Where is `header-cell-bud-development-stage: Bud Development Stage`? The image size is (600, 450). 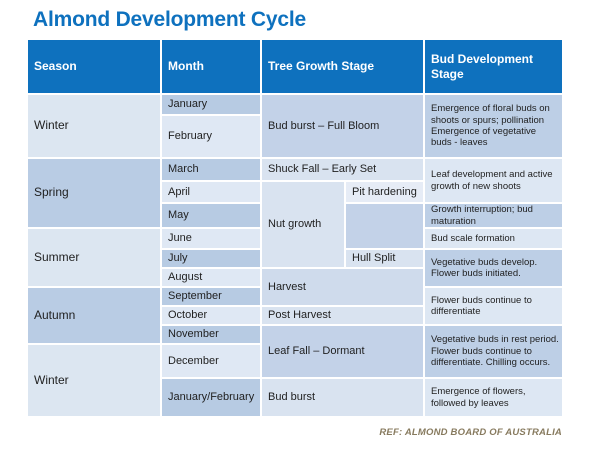
header-cell-bud-development-stage: Bud Development Stage is located at coordinates (493, 66).